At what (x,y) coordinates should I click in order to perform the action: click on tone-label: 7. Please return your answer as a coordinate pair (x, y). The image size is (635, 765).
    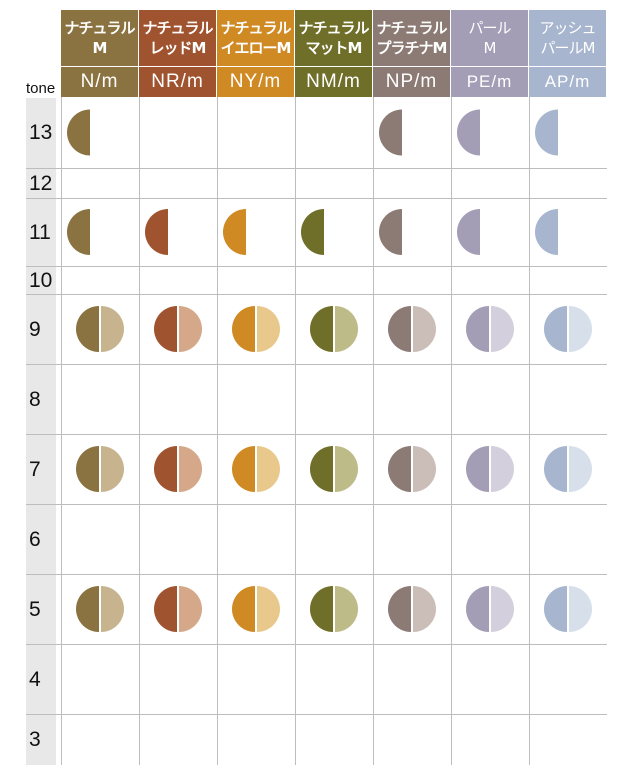
    Looking at the image, I should click on (41, 469).